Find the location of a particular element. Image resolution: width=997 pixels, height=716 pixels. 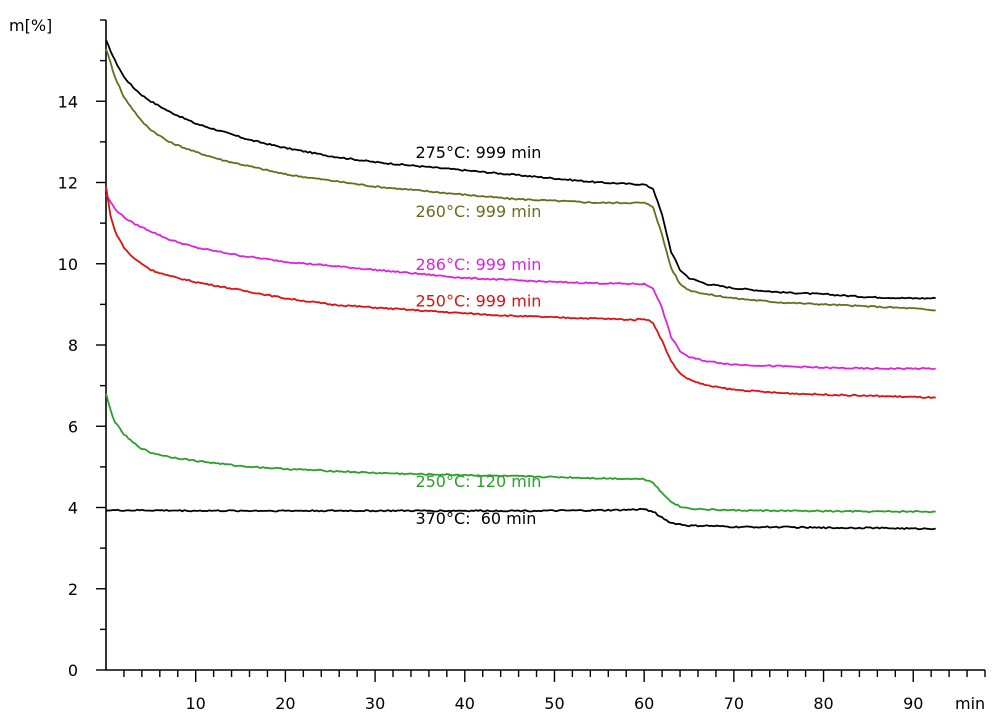

y-tick-label: 6 is located at coordinates (73, 426).